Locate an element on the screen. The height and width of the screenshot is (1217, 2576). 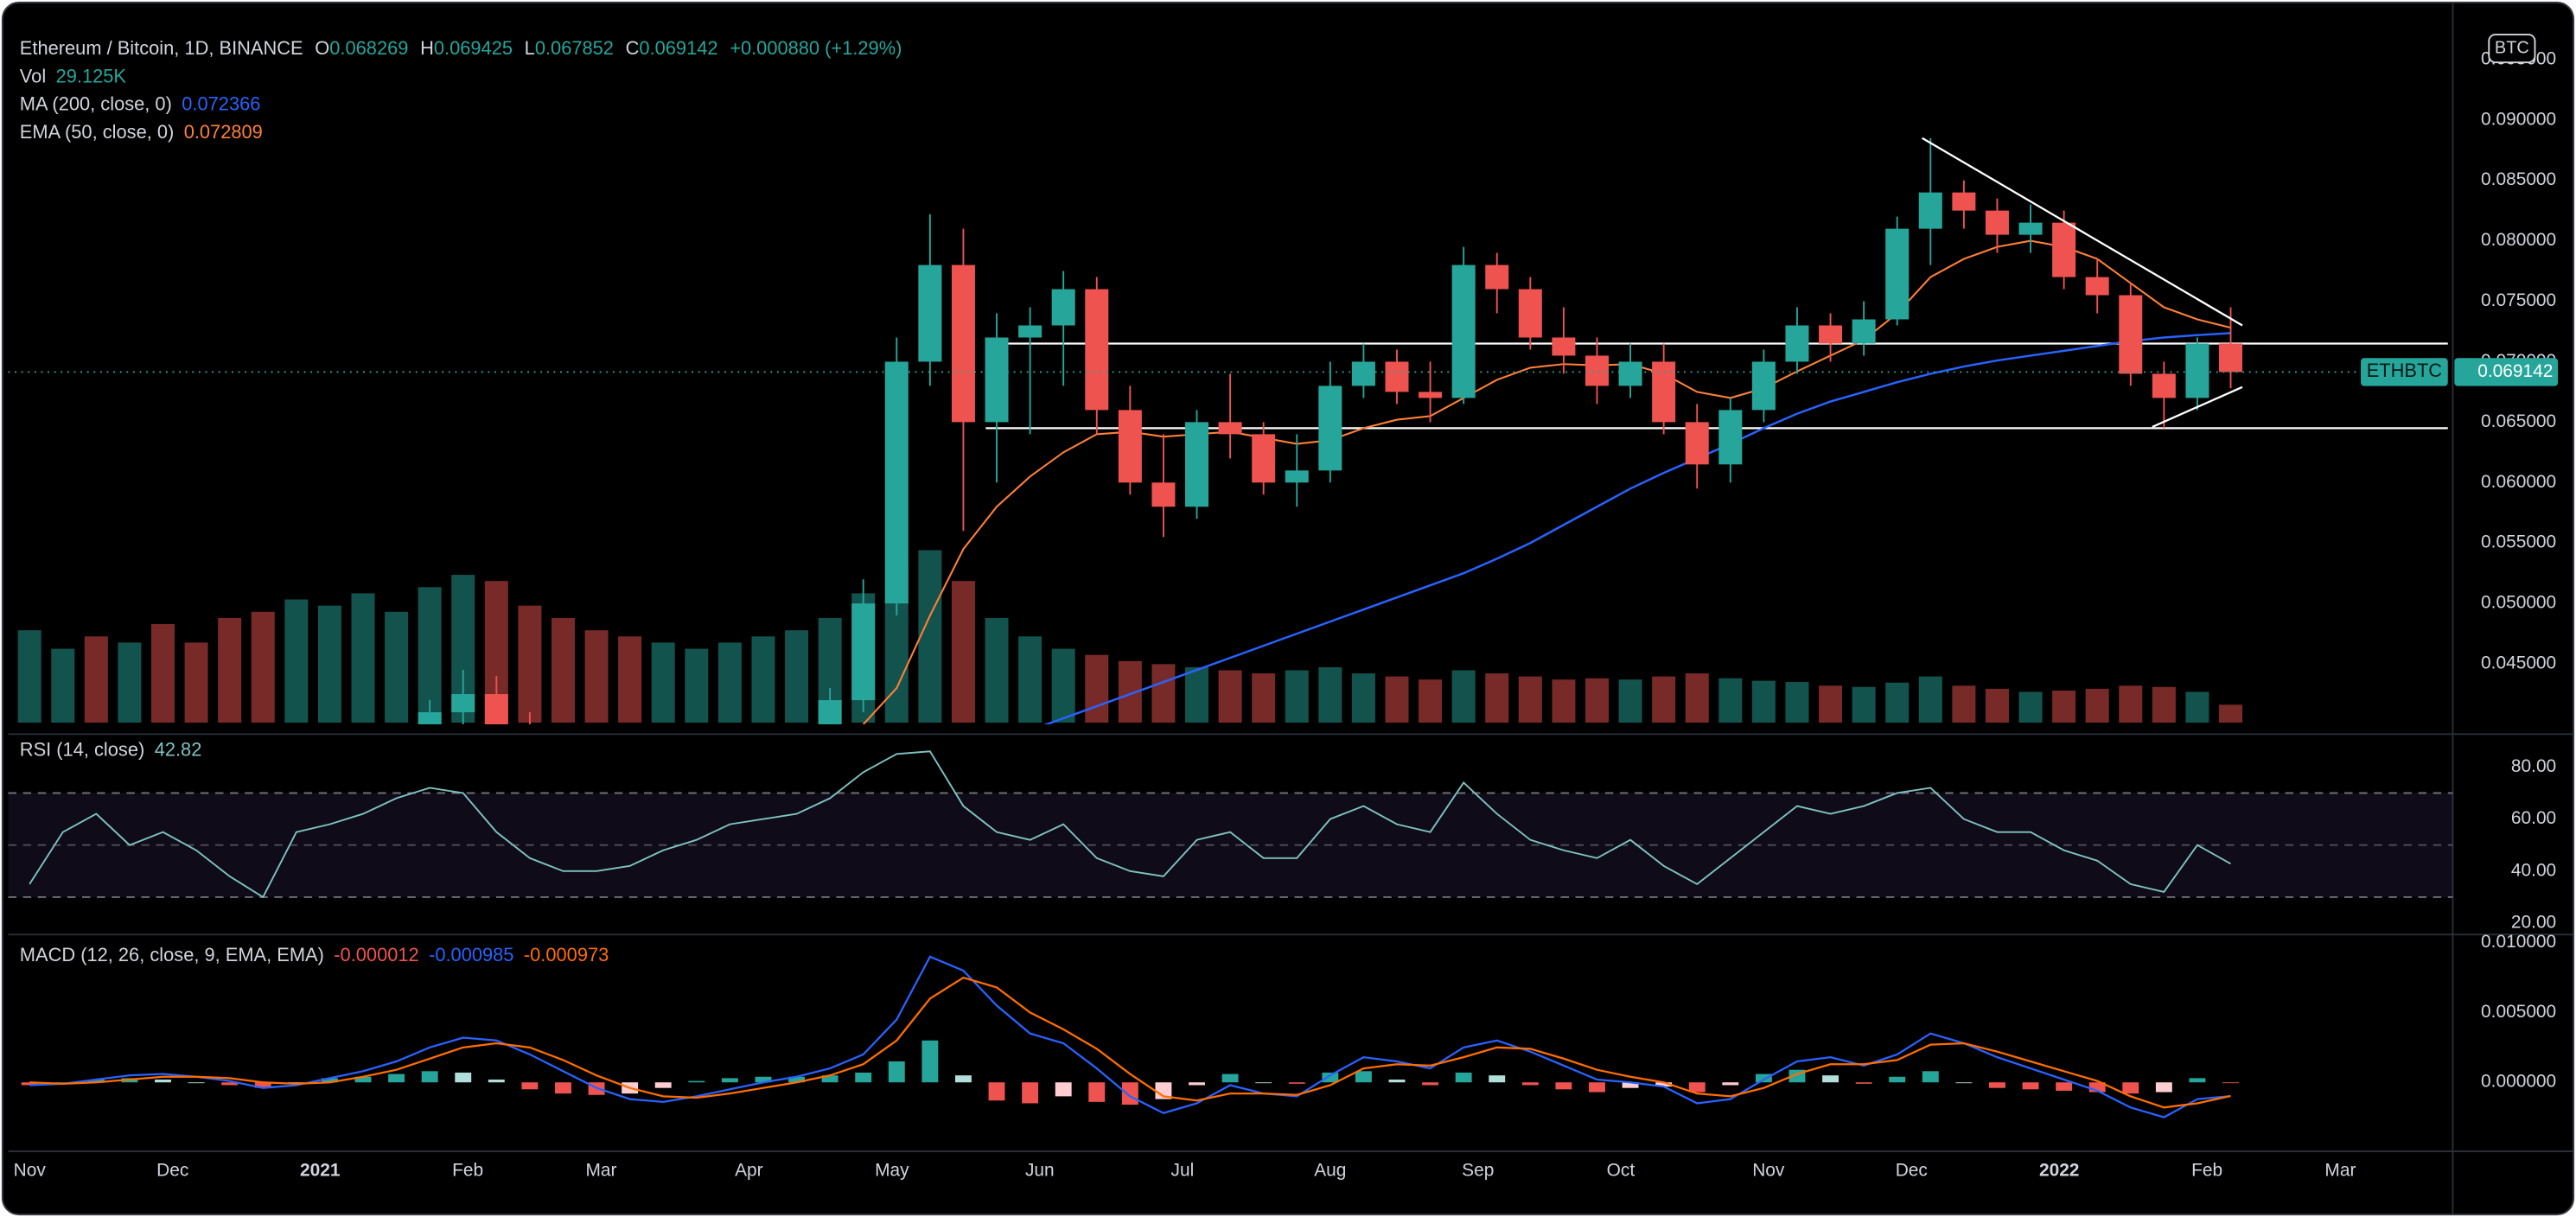
macd-pane is located at coordinates (1130, 1036).